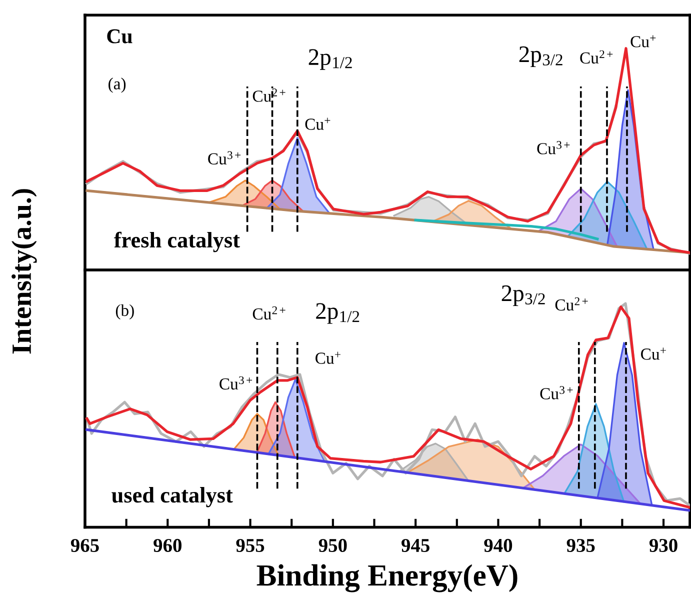 The image size is (691, 606). Describe the element at coordinates (125, 312) in the screenshot. I see `annotation: (b)` at that location.